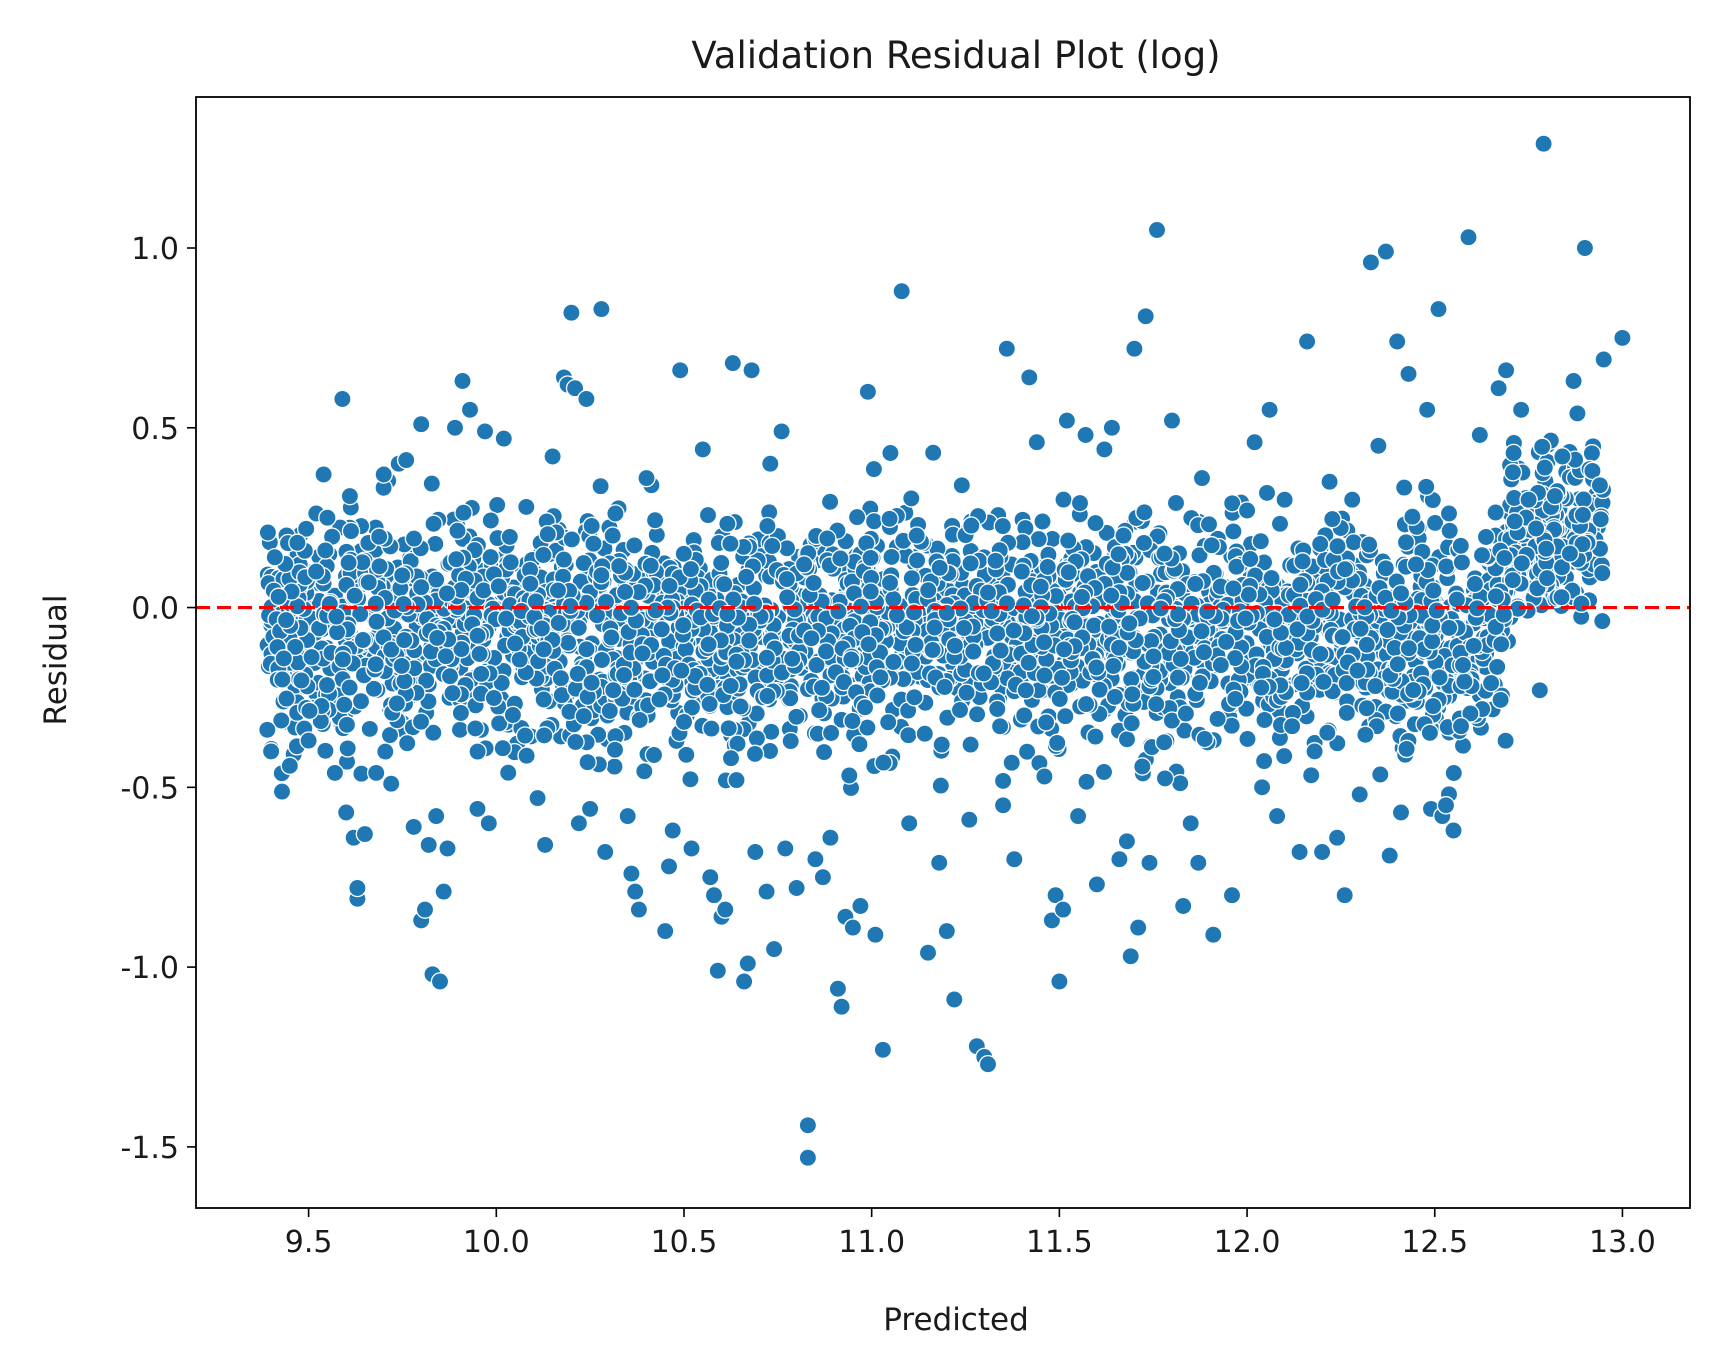 The height and width of the screenshot is (1359, 1712). What do you see at coordinates (155, 429) in the screenshot?
I see `y-tick-label: 0.5` at bounding box center [155, 429].